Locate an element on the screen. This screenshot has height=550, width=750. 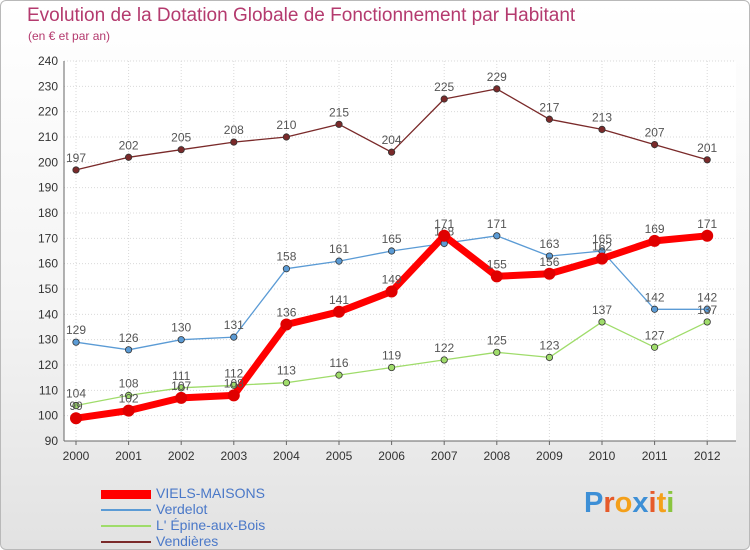
legend-item: VIELS-MAISONS is located at coordinates (231, 494).